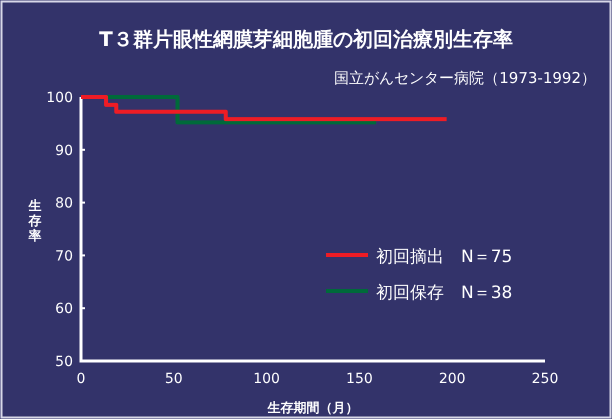  What do you see at coordinates (81, 379) in the screenshot?
I see `x-tick-label: 0` at bounding box center [81, 379].